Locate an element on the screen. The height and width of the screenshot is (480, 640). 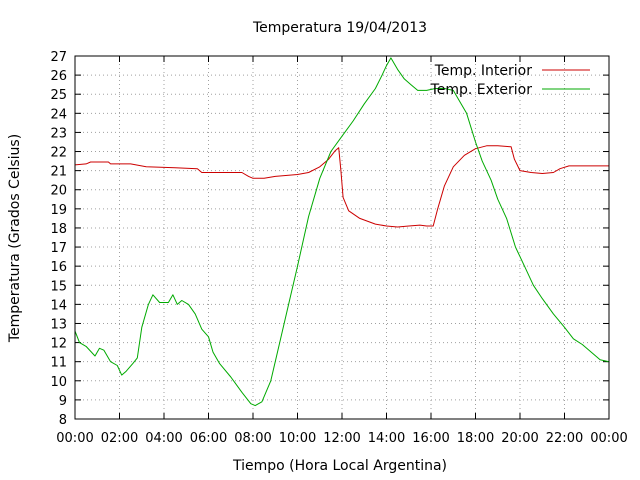
y-tick-label: 17 is located at coordinates (58, 248).